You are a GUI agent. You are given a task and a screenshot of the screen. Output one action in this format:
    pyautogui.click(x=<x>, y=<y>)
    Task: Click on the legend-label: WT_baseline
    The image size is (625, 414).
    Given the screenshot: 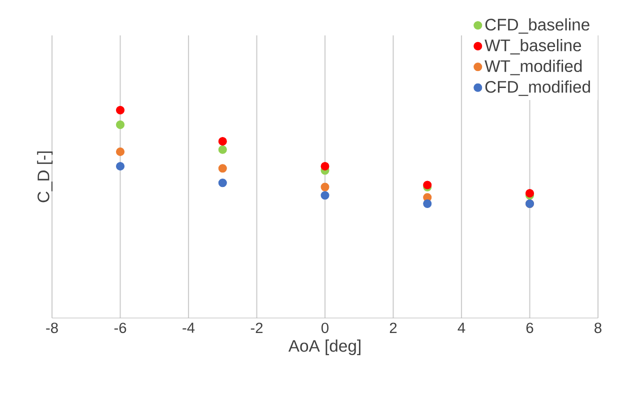 What is the action you would take?
    pyautogui.click(x=533, y=46)
    